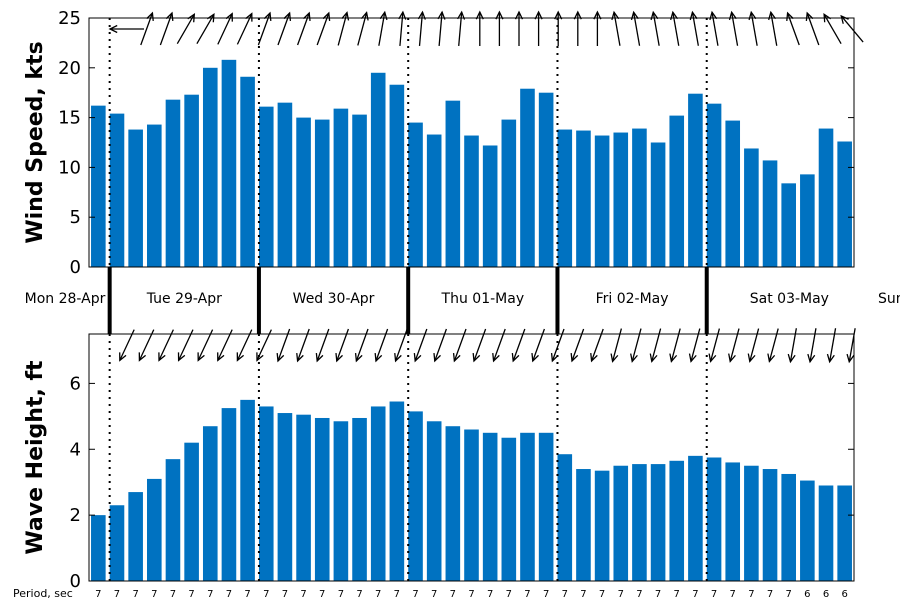 This screenshot has height=604, width=900. Describe the element at coordinates (789, 299) in the screenshot. I see `day-label: Sat 03-May` at that location.